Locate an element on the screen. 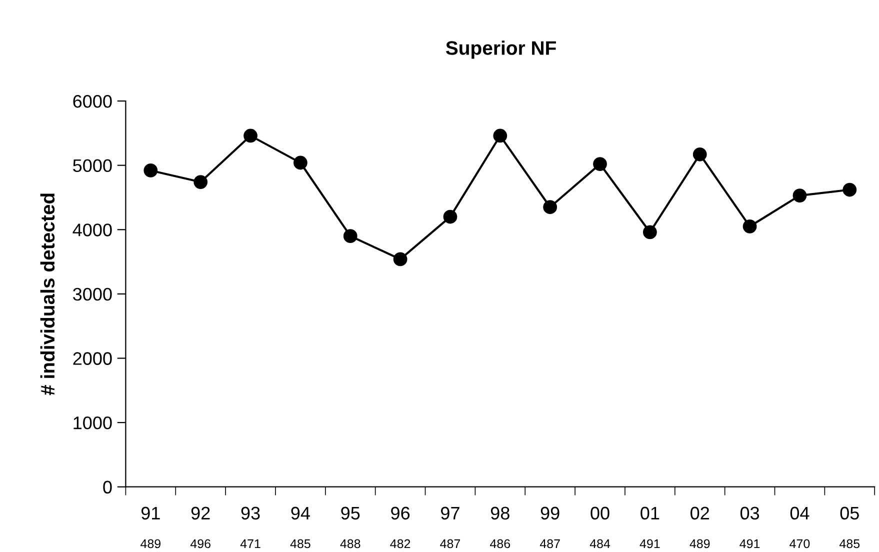 This screenshot has height=552, width=879. category-label: 99 487 is located at coordinates (550, 527).